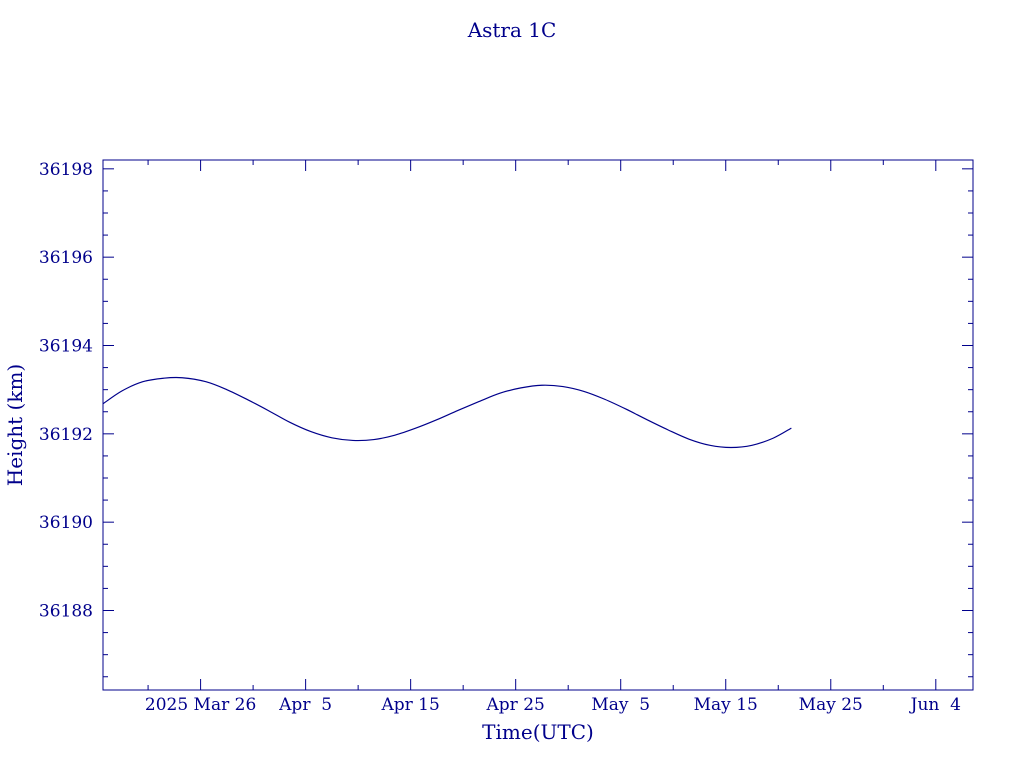 The height and width of the screenshot is (768, 1024). What do you see at coordinates (935, 705) in the screenshot?
I see `x-tick-label: Jun 4` at bounding box center [935, 705].